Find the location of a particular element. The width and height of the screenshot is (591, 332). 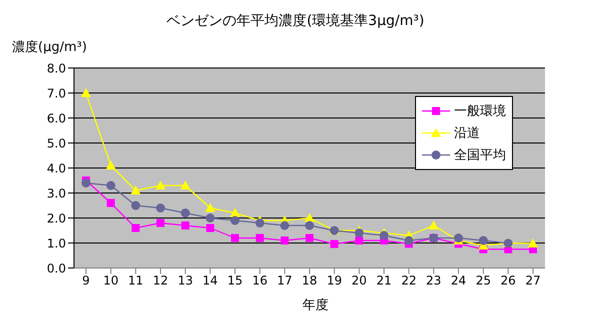

x-tick-label: 27 is located at coordinates (533, 281).